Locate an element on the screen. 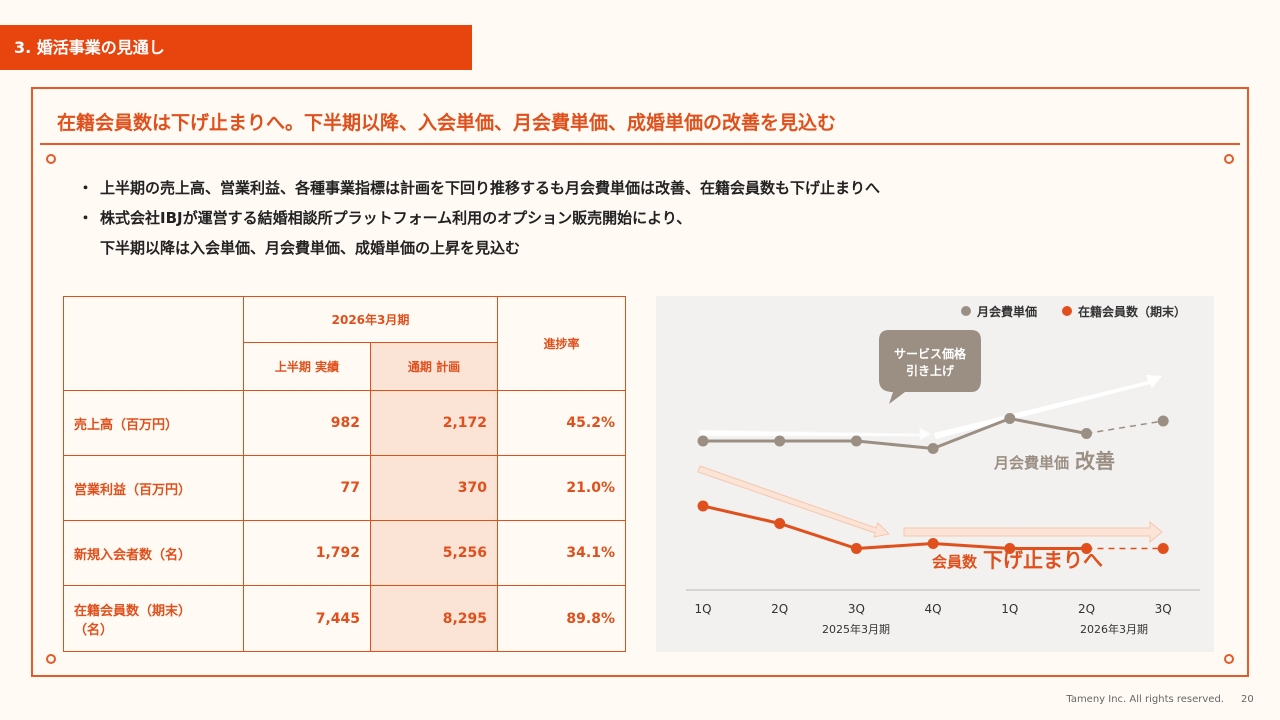 This screenshot has width=1280, height=720. row-label: 在籍会員数（期末） （名） is located at coordinates (153, 618).